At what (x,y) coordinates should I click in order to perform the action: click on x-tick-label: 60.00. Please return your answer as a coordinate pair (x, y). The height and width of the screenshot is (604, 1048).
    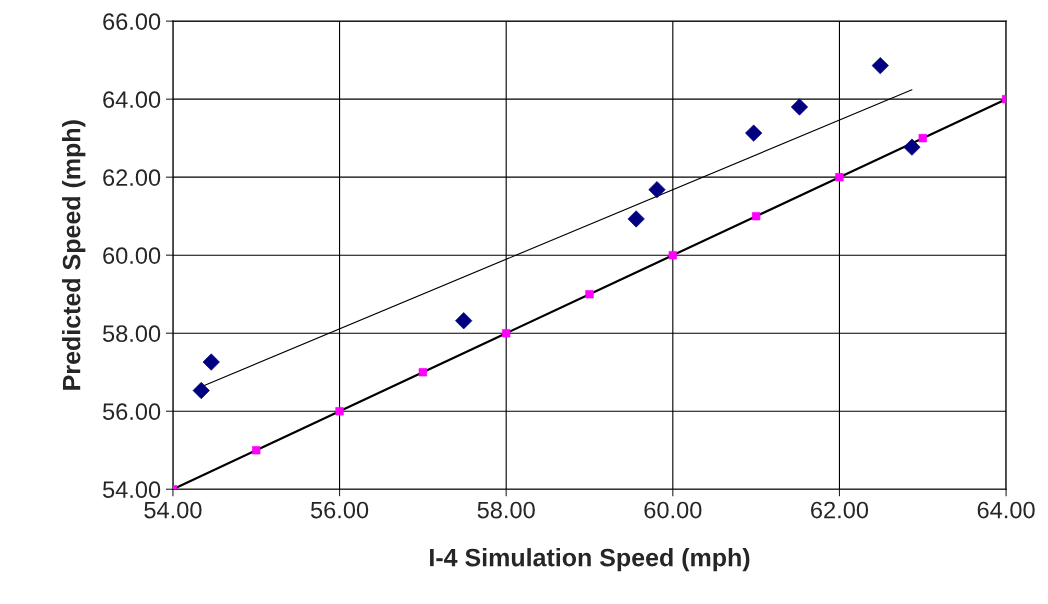
    Looking at the image, I should click on (673, 510).